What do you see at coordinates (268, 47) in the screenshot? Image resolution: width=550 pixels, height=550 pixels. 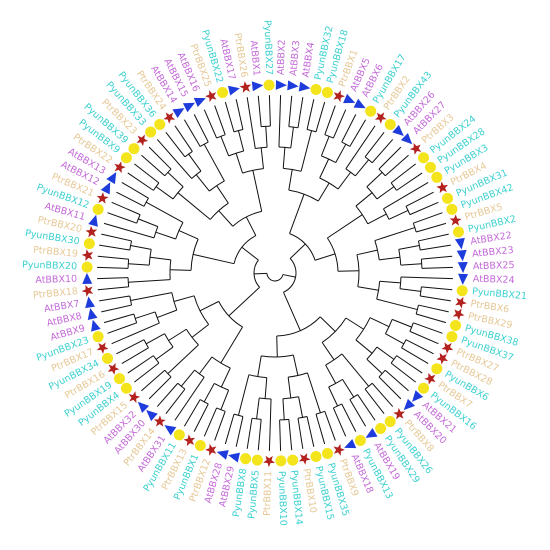 I see `leaf-label: PyunBBX27` at bounding box center [268, 47].